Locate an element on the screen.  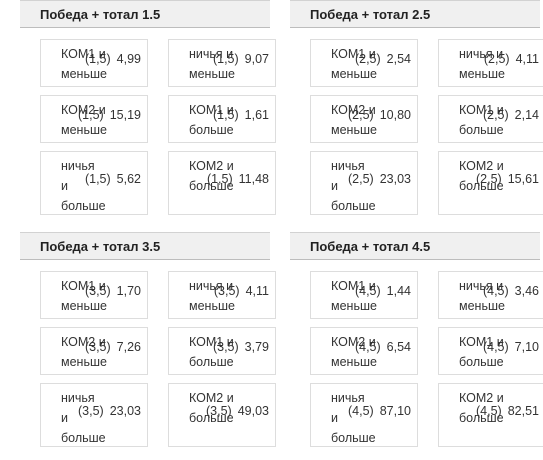
odds-cell: ничья и меньше (1,5) 9,07 is located at coordinates (222, 63).